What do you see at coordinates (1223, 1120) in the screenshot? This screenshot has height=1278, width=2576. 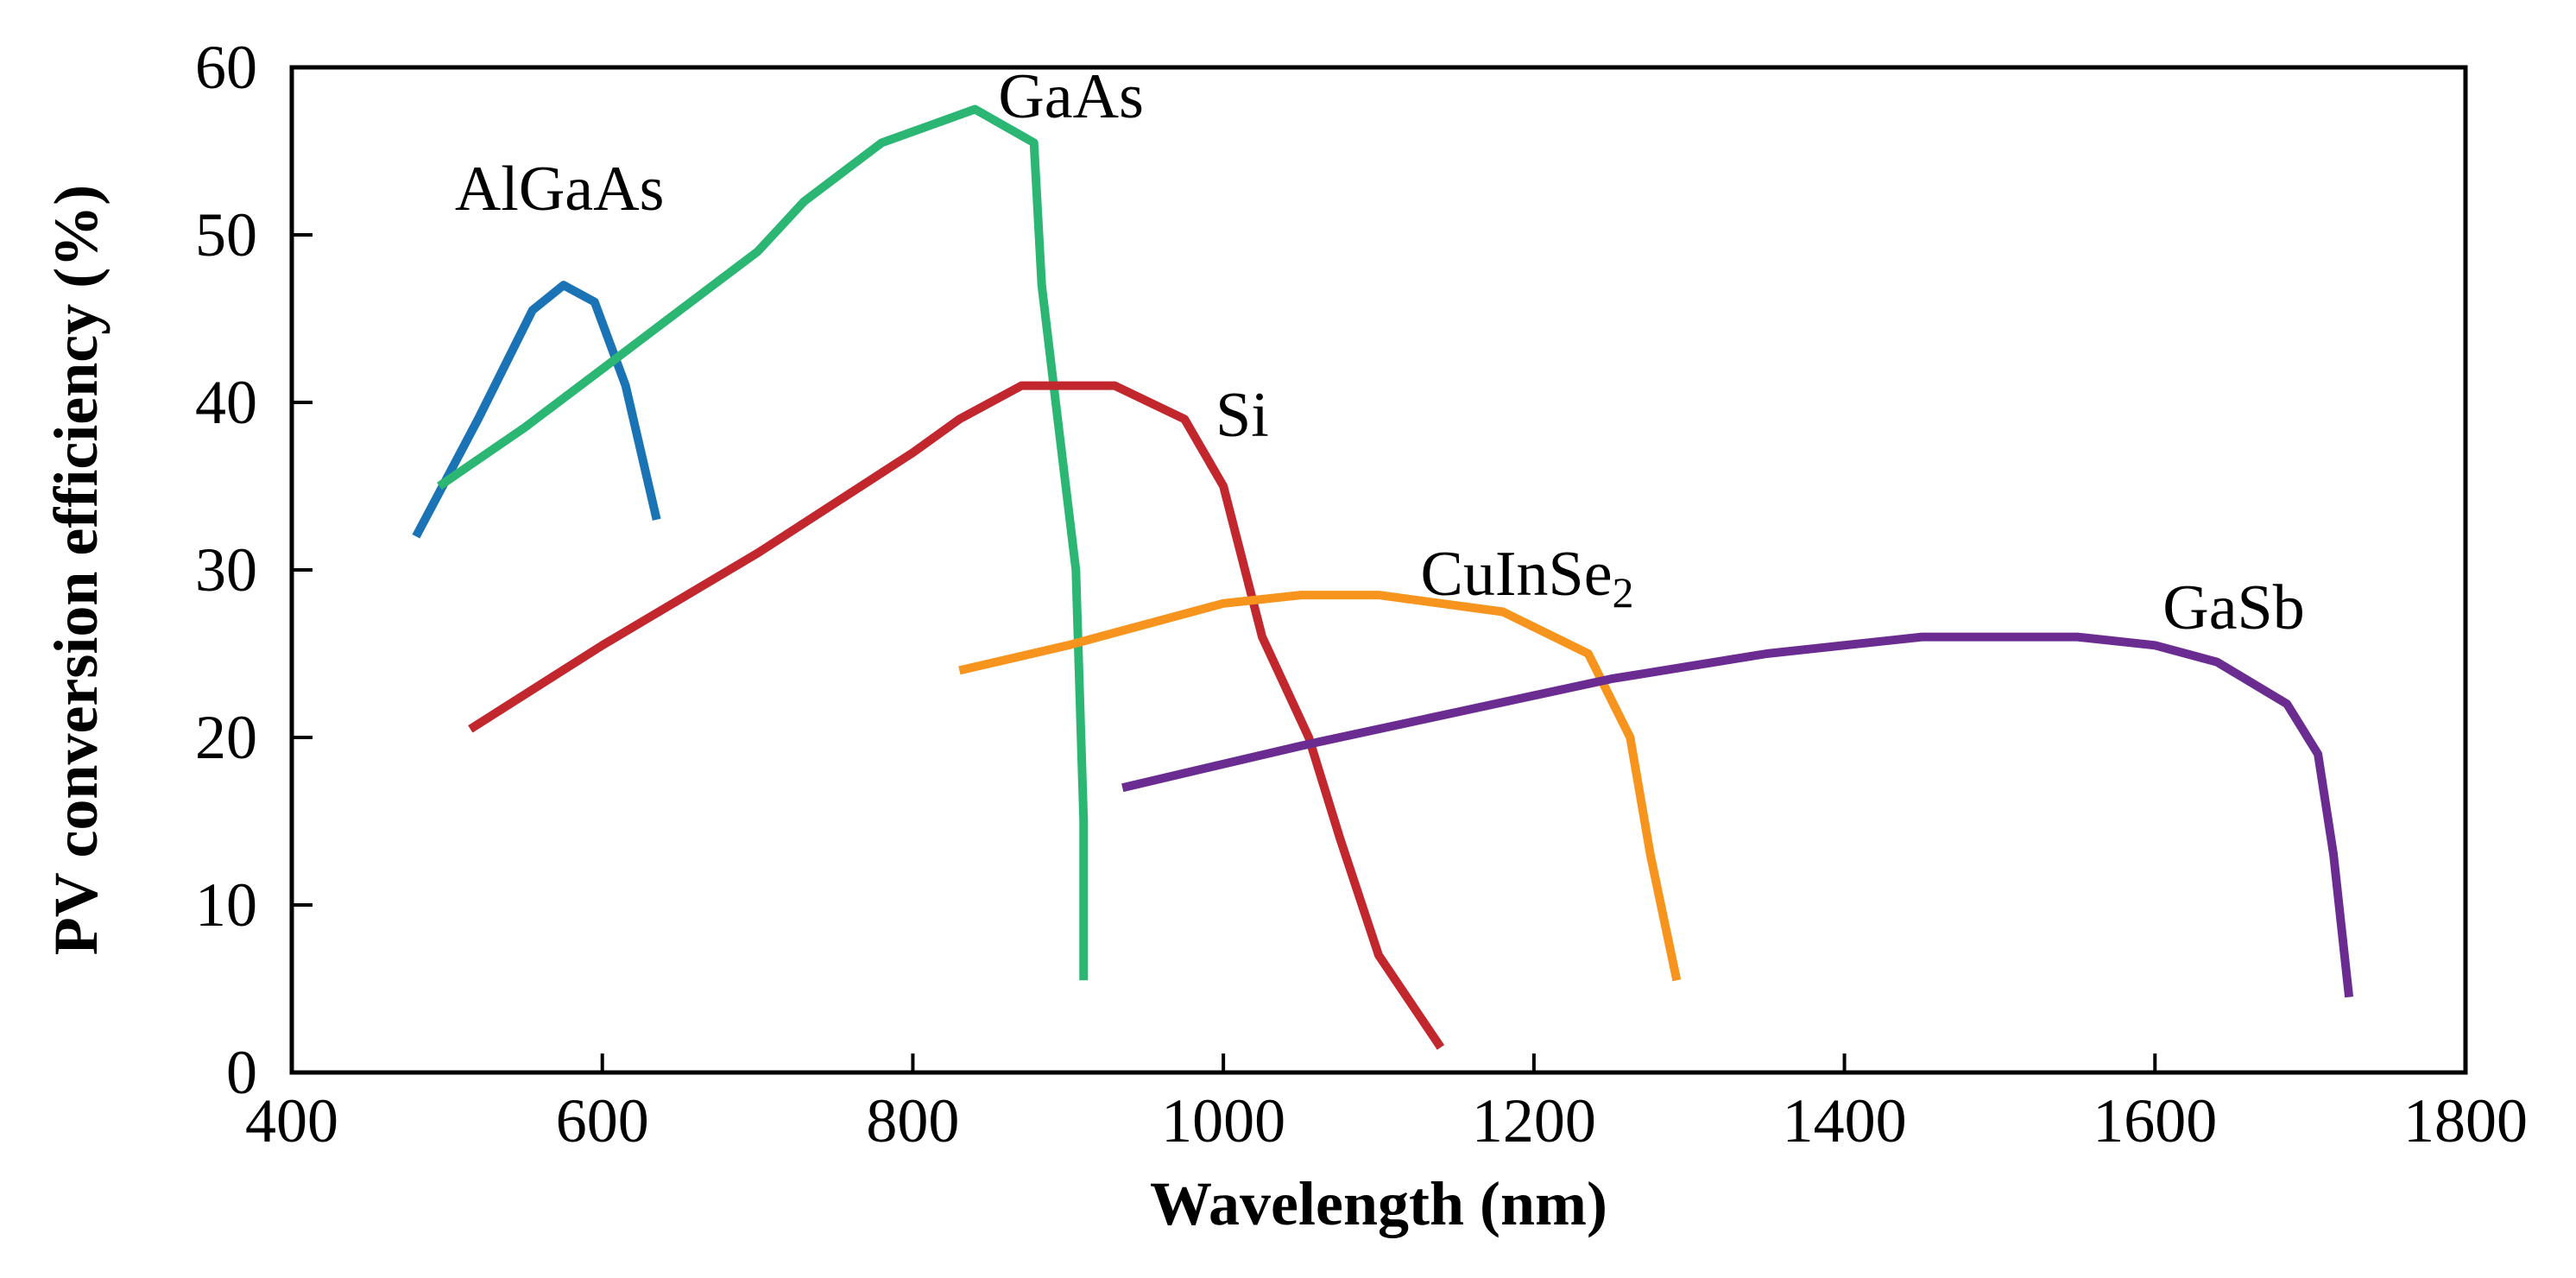 I see `x-tick-label: 1000` at bounding box center [1223, 1120].